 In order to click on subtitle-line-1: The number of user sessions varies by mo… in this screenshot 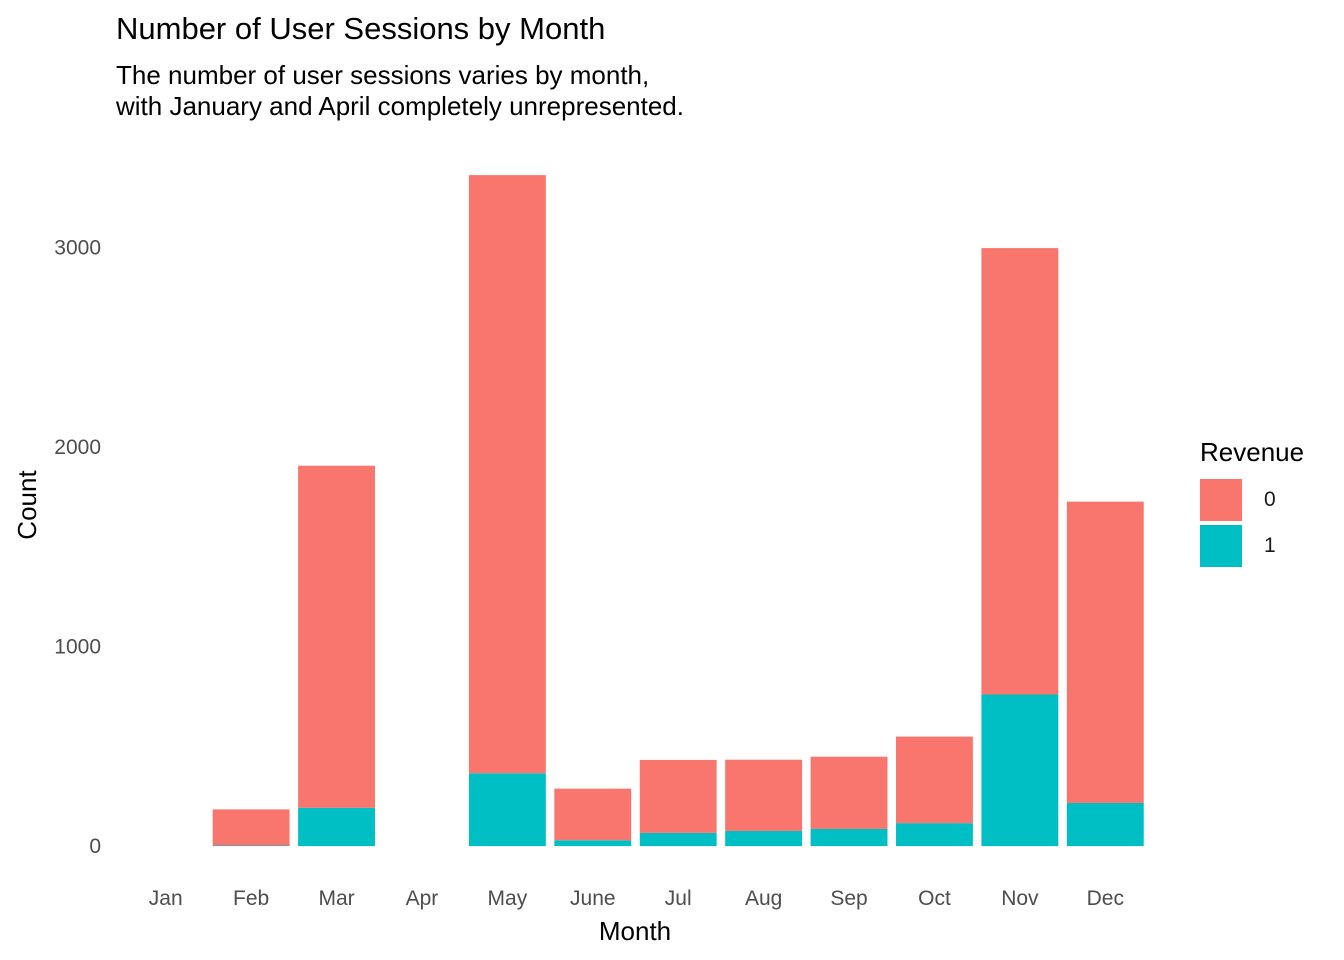, I will do `click(383, 75)`.